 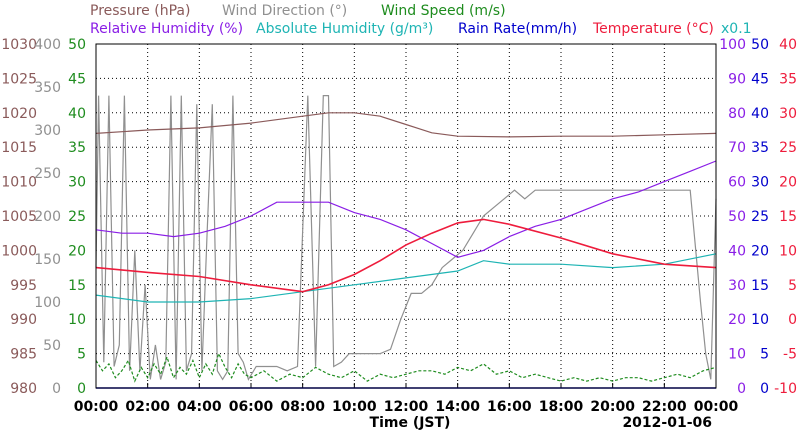 What do you see at coordinates (77, 251) in the screenshot?
I see `wind-speed-tick-label: 20` at bounding box center [77, 251].